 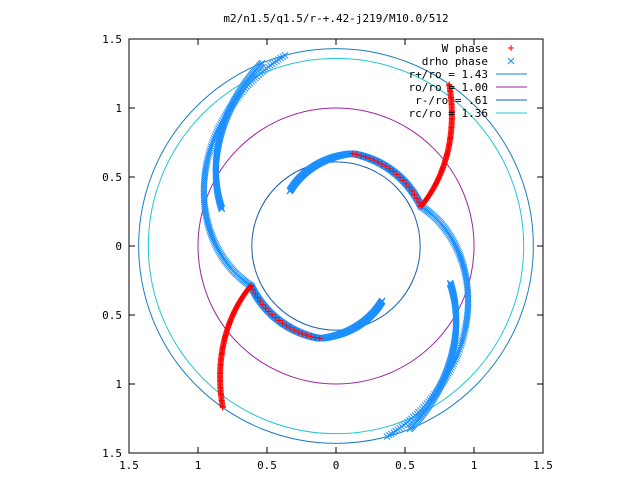 What do you see at coordinates (455, 61) in the screenshot?
I see `legend-label: drho phase` at bounding box center [455, 61].